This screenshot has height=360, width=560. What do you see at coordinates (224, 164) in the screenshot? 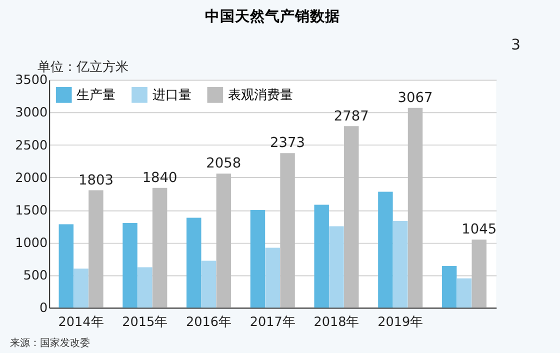
I see `data-label: 2058` at bounding box center [224, 164].